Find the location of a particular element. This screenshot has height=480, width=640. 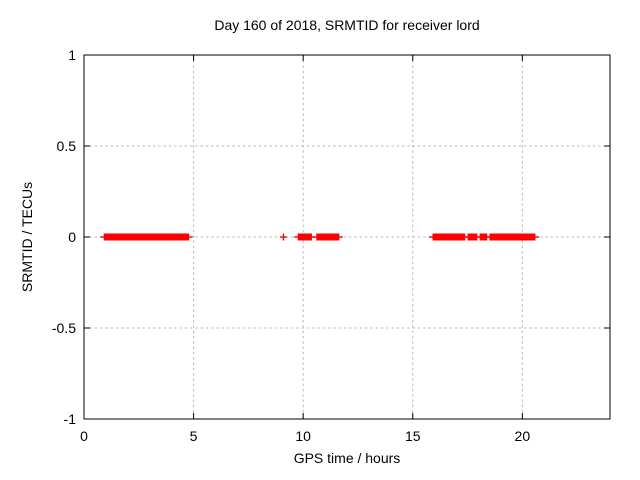

y-tick-label: 0.5 is located at coordinates (67, 146).